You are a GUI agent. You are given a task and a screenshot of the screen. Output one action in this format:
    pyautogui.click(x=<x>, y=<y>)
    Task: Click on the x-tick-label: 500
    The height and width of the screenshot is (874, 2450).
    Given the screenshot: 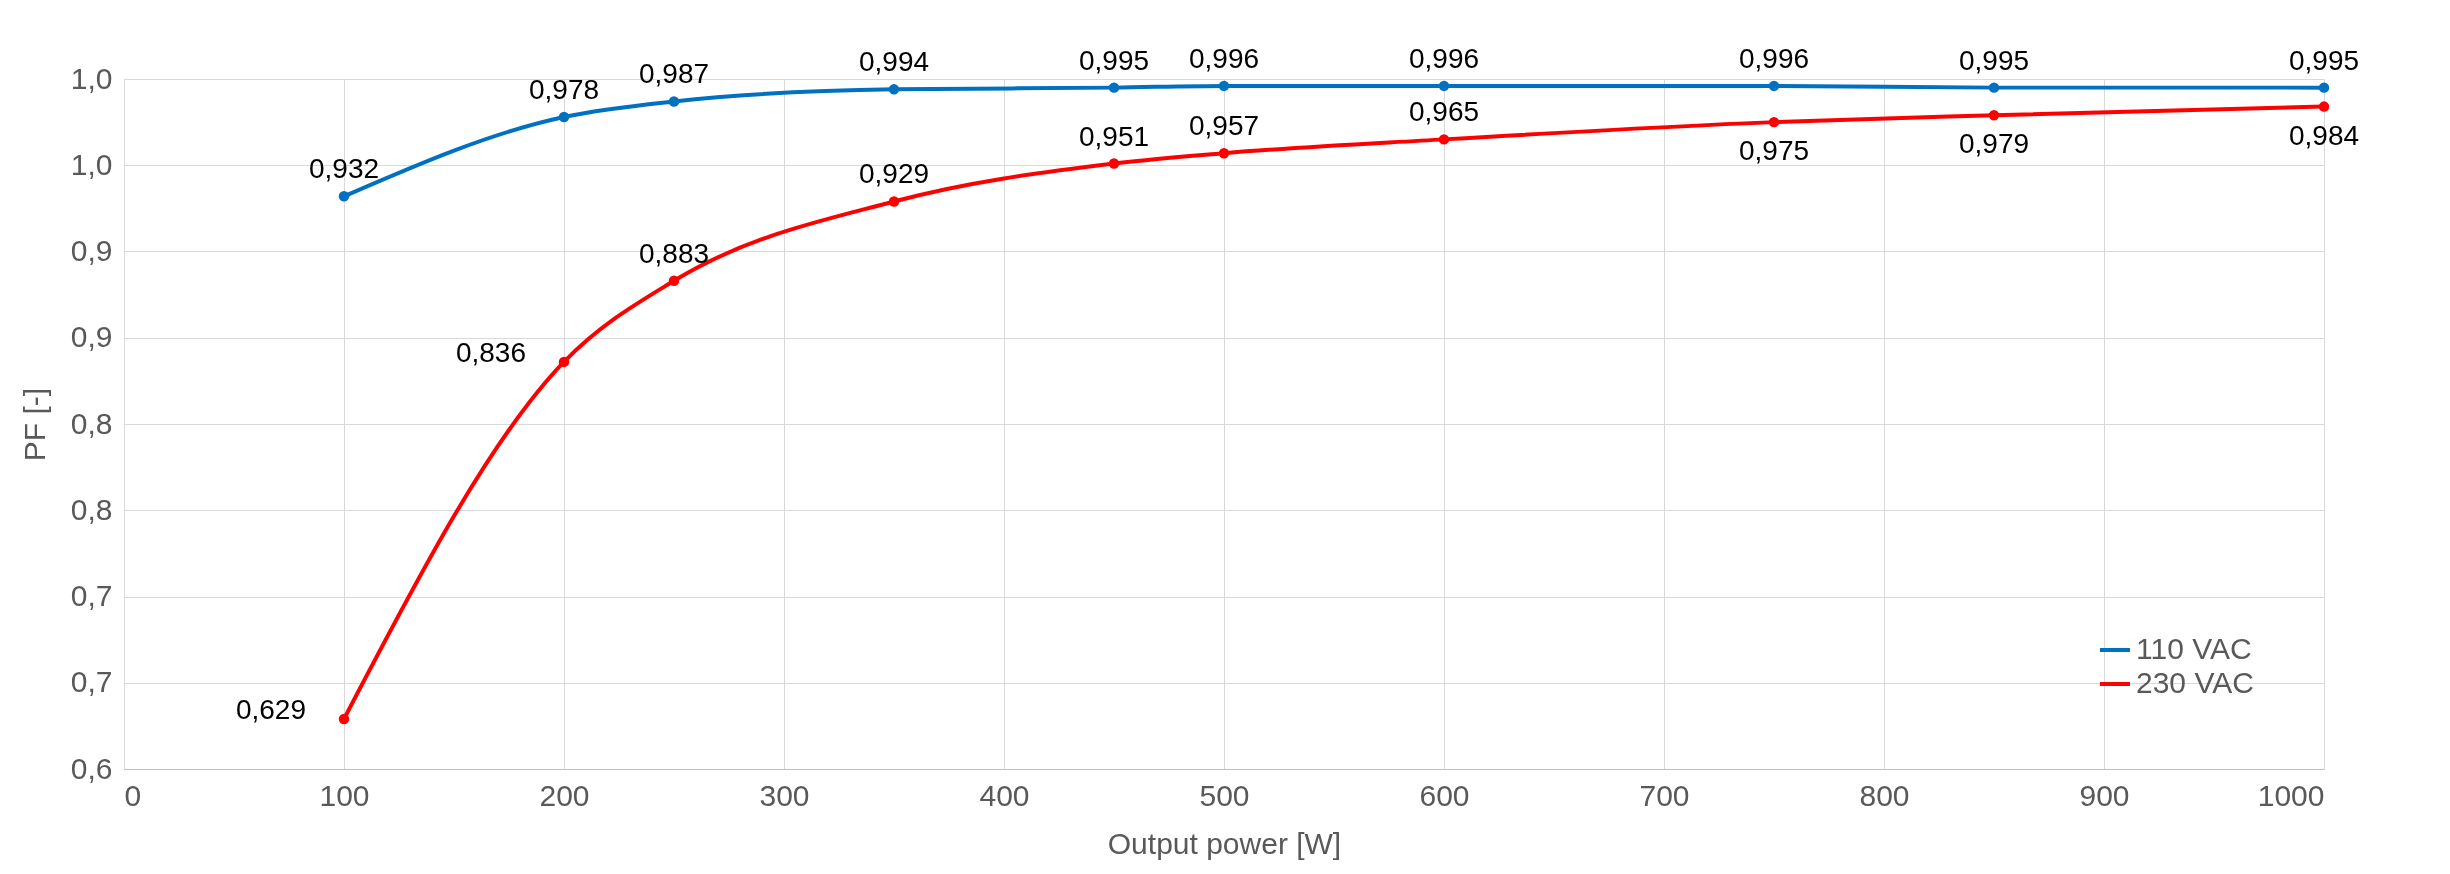 What is the action you would take?
    pyautogui.click(x=1224, y=795)
    